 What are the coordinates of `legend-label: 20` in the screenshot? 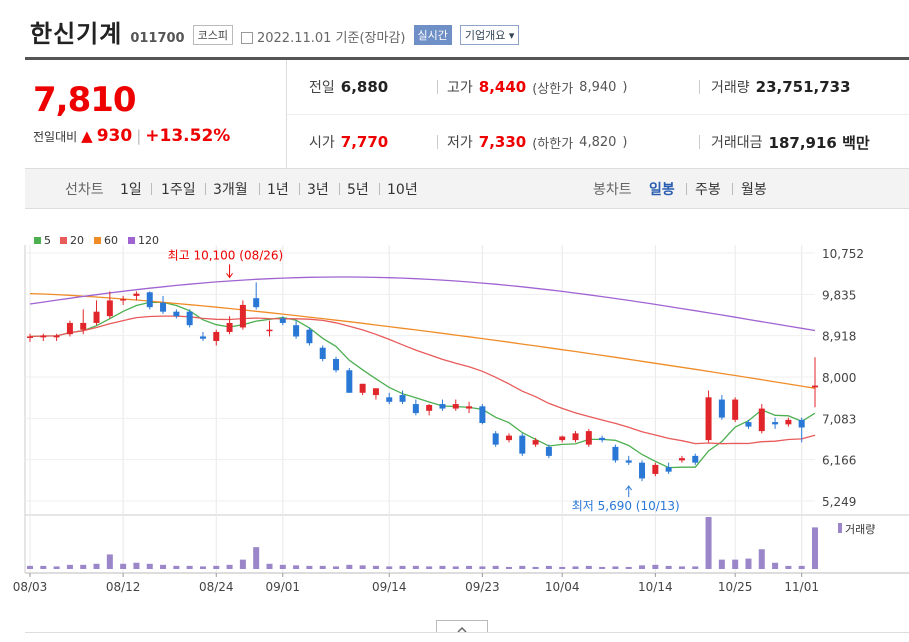 It's located at (77, 240).